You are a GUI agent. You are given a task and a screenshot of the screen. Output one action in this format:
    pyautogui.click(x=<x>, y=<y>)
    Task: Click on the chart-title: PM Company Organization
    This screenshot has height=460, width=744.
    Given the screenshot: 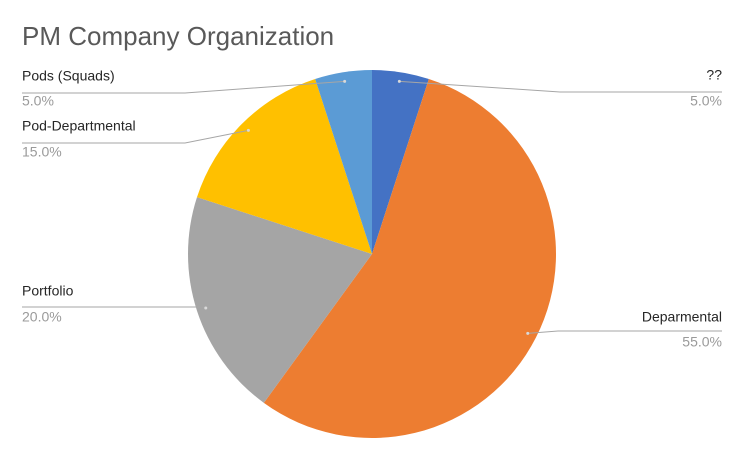 What is the action you would take?
    pyautogui.click(x=178, y=36)
    